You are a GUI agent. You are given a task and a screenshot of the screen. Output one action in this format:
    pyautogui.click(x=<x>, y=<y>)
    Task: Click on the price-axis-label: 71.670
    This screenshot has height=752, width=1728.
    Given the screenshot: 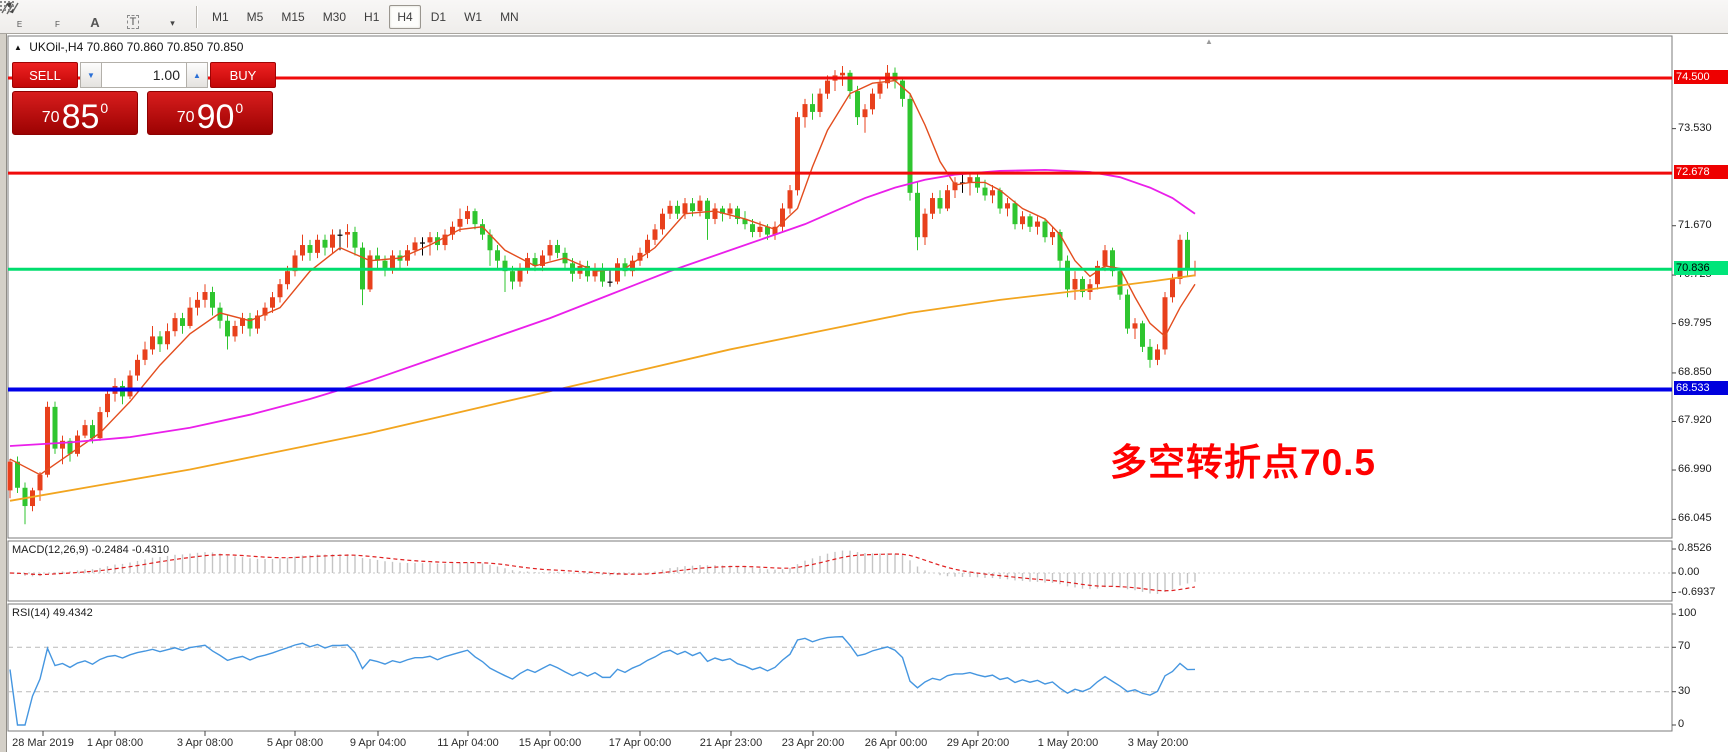 What is the action you would take?
    pyautogui.click(x=1695, y=224)
    